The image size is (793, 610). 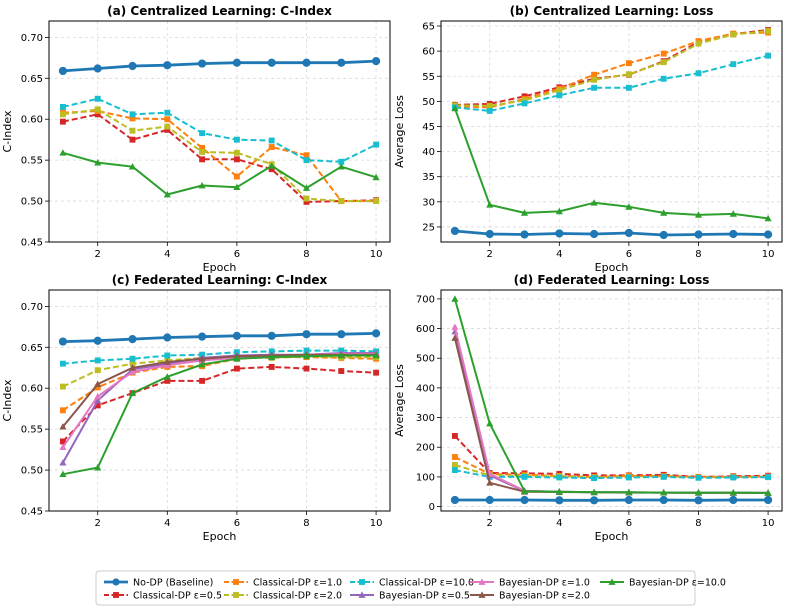 I want to click on subplot-d-point-c1, so click(x=454, y=457).